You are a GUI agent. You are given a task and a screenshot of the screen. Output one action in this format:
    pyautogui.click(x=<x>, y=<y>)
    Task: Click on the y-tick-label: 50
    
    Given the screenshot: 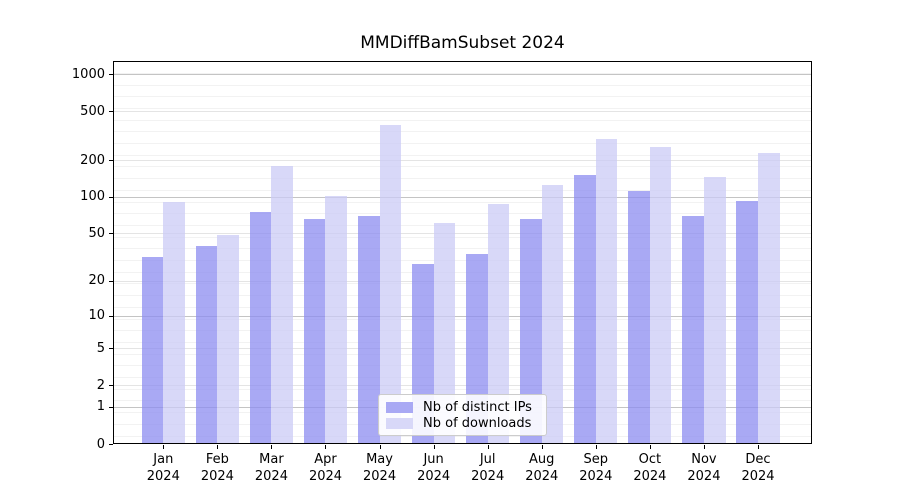 What is the action you would take?
    pyautogui.click(x=96, y=233)
    